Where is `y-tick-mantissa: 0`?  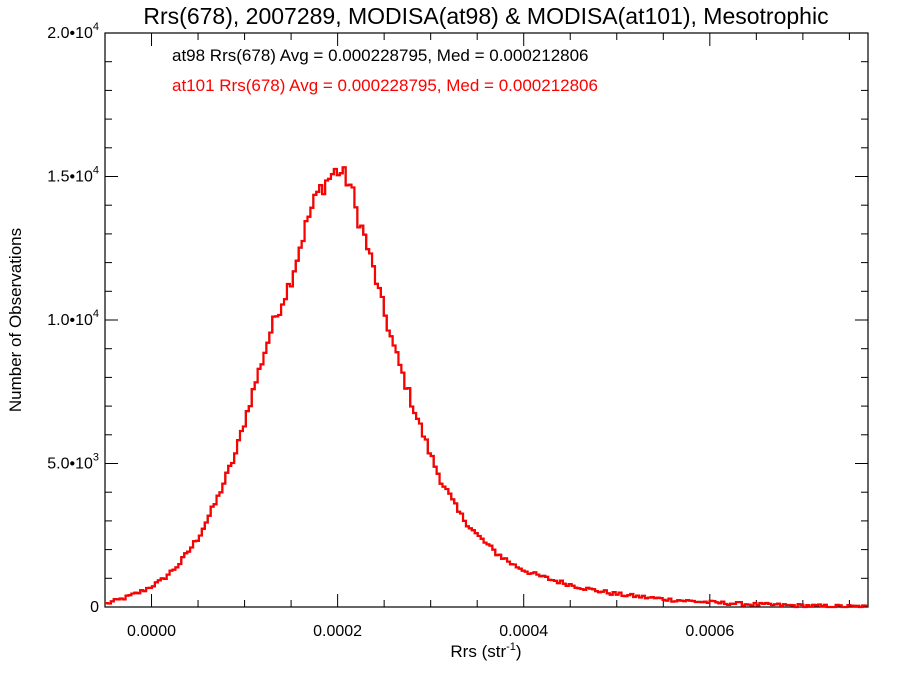 y-tick-mantissa: 0 is located at coordinates (94, 607).